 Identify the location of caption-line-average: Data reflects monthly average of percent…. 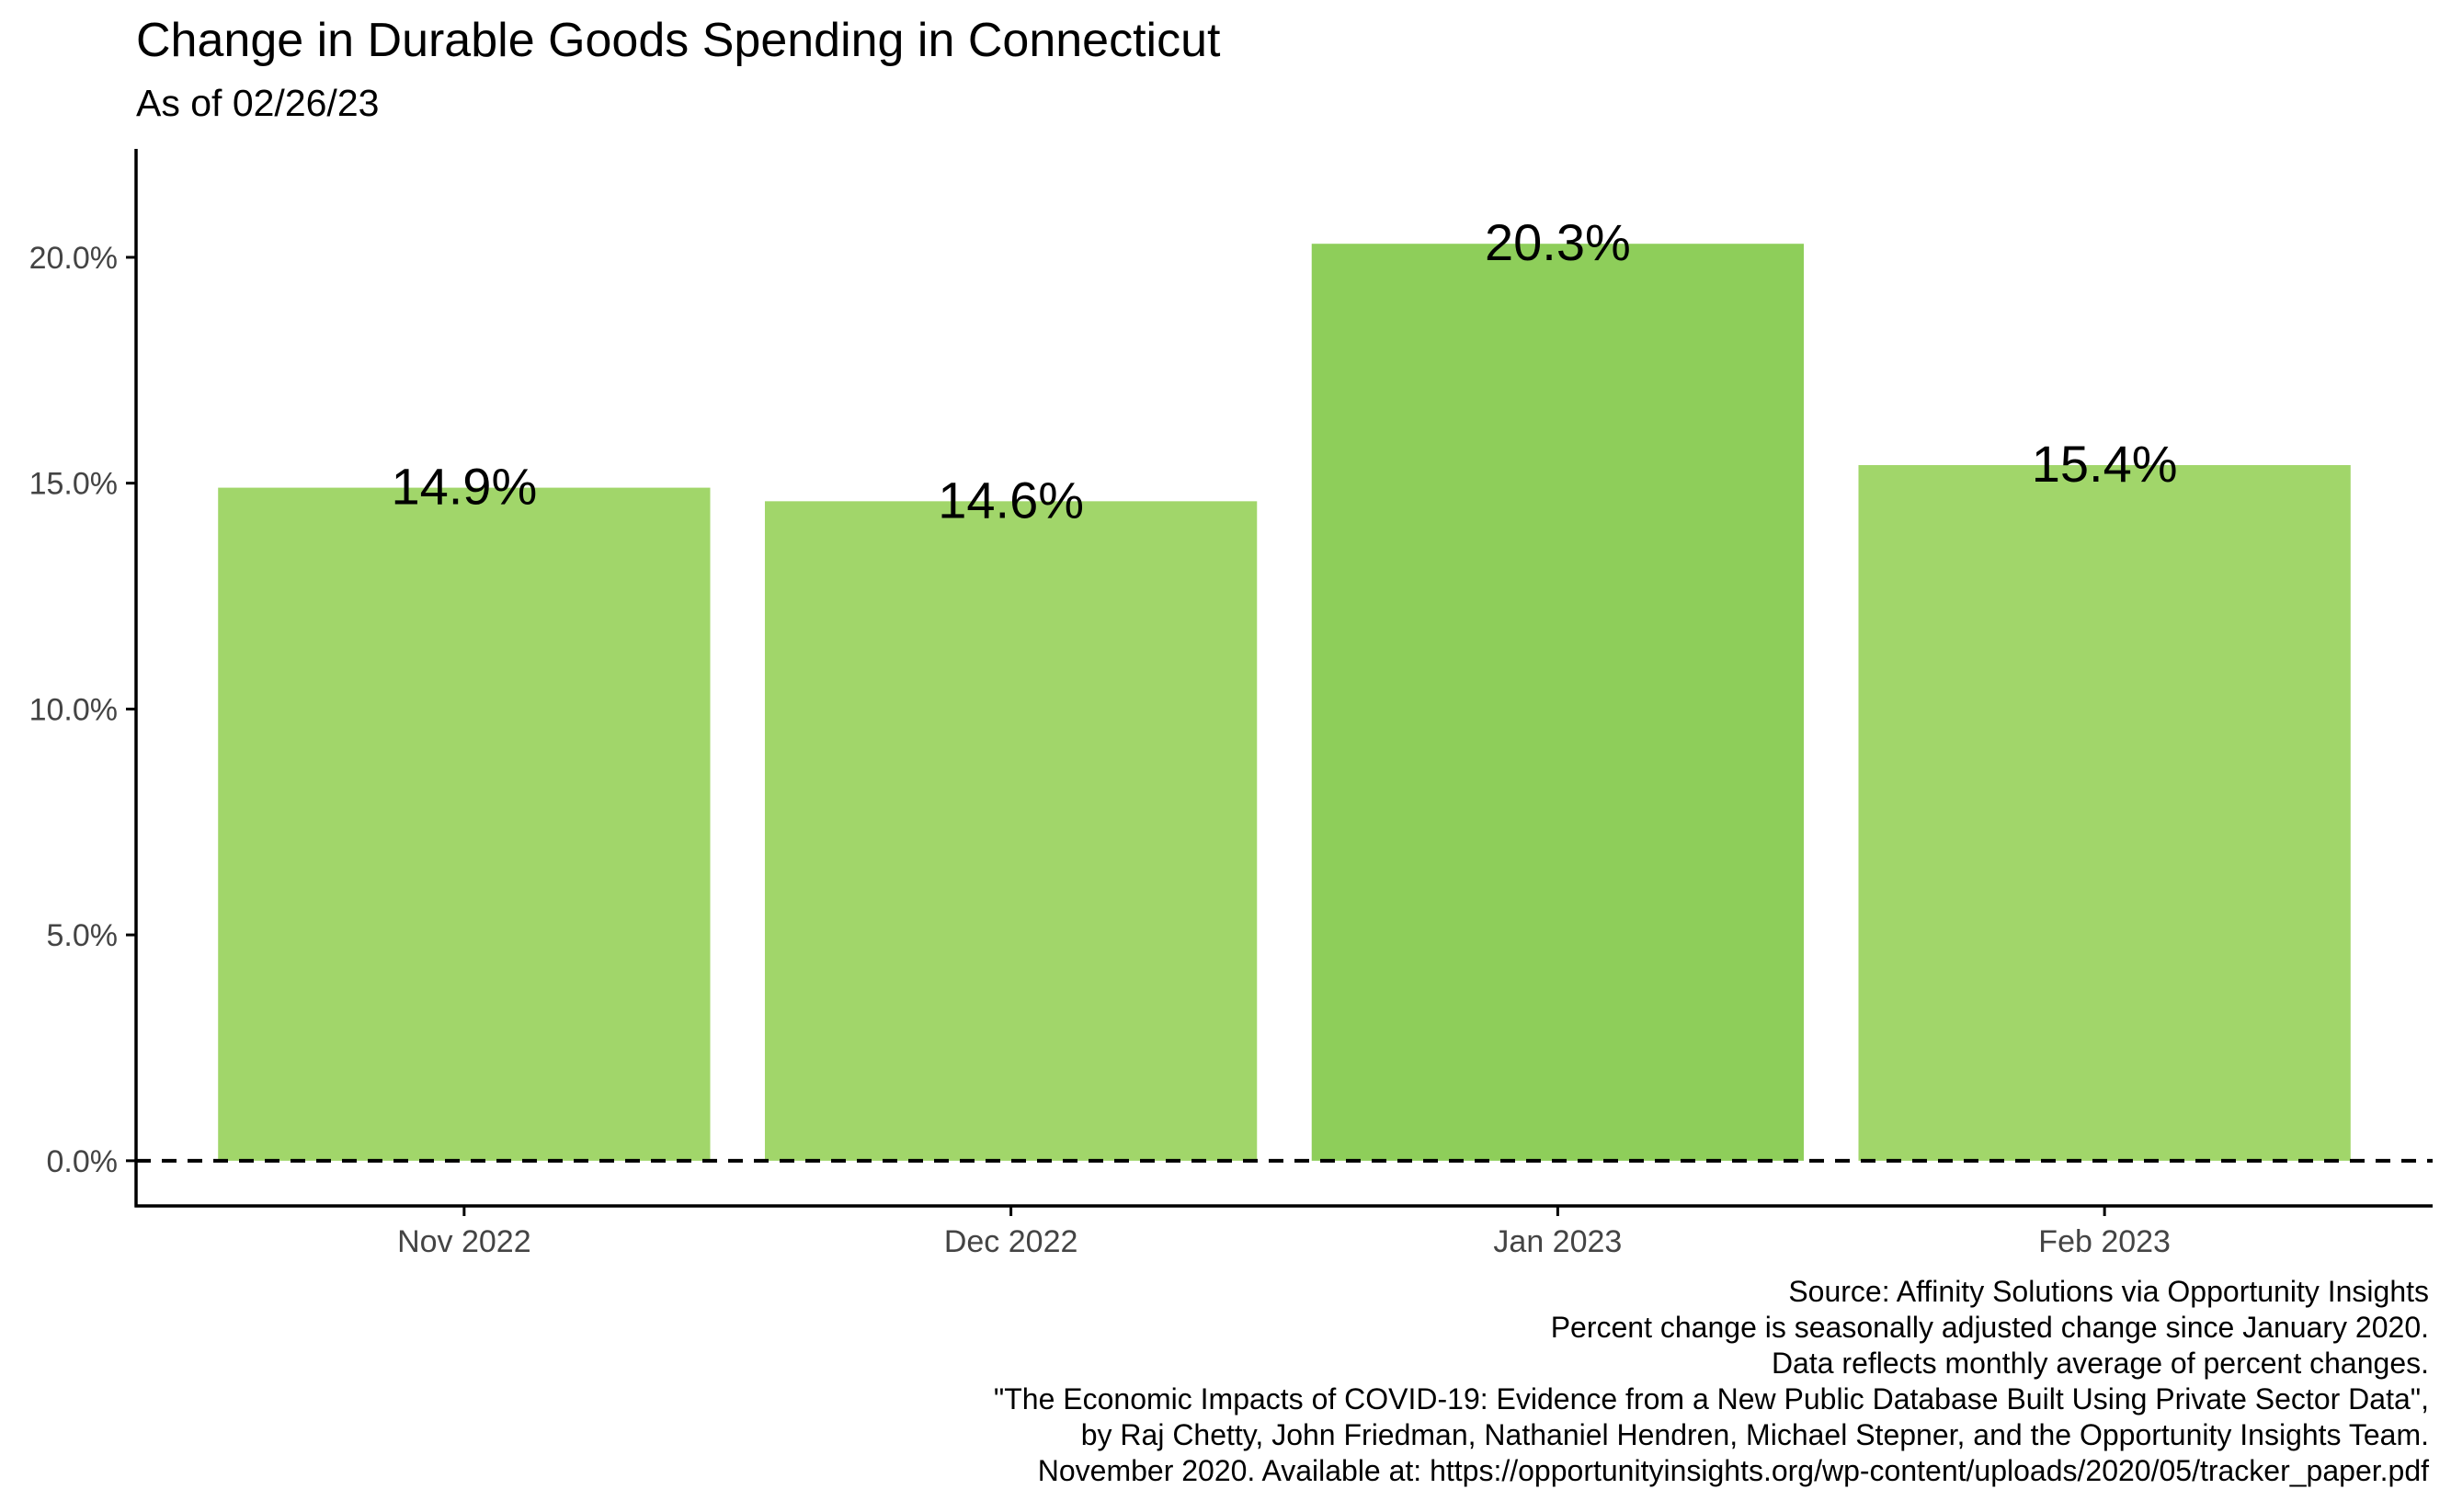
(2100, 1363).